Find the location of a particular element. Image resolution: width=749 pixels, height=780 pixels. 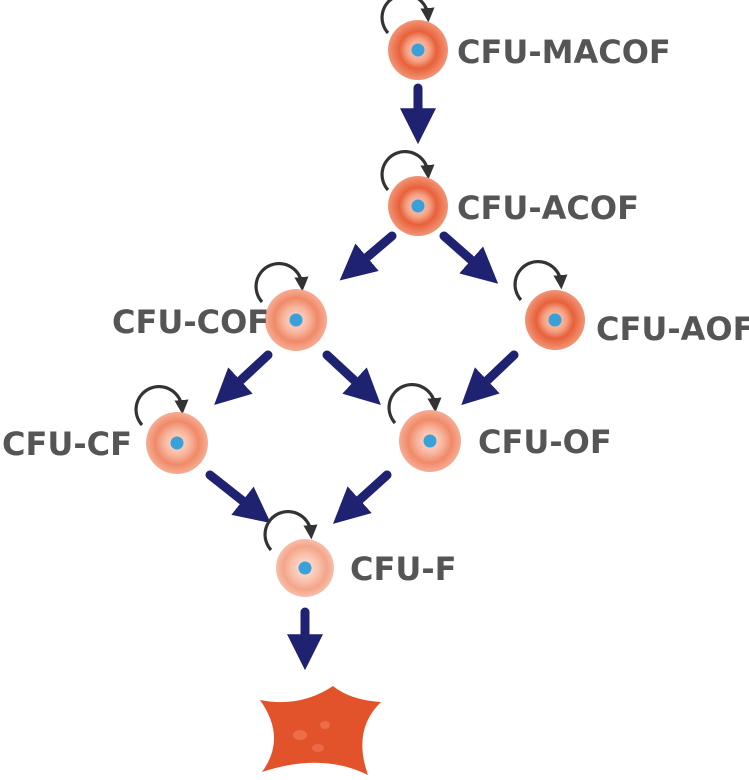

node-cfu-macof: CFU-MACOF is located at coordinates (525, 40).